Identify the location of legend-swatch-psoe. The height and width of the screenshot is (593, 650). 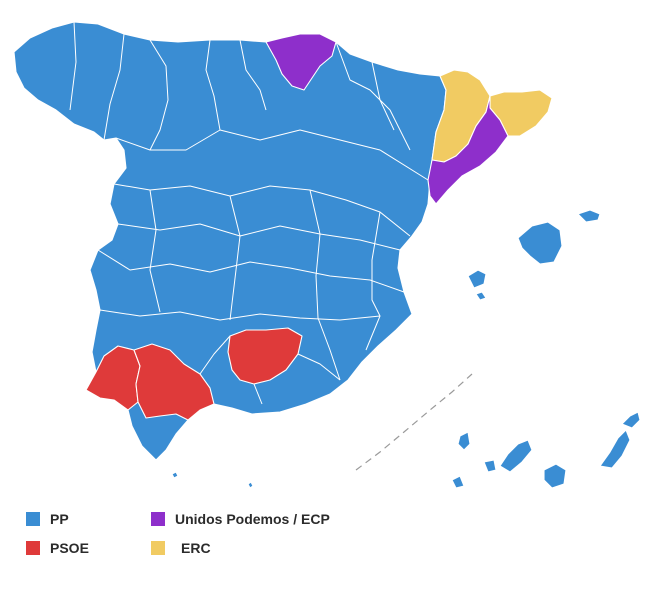
(33, 548).